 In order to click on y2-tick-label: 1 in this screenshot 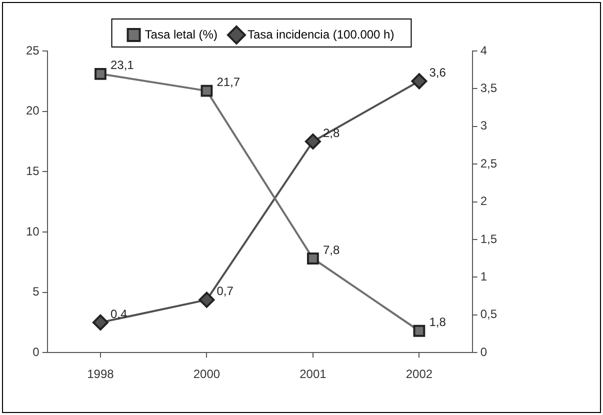, I will do `click(484, 277)`.